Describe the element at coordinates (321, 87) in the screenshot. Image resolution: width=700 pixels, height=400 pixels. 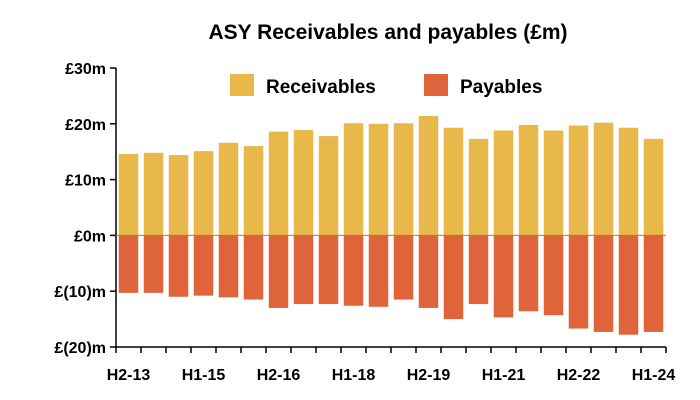
I see `legend-label-receivables: Receivables` at that location.